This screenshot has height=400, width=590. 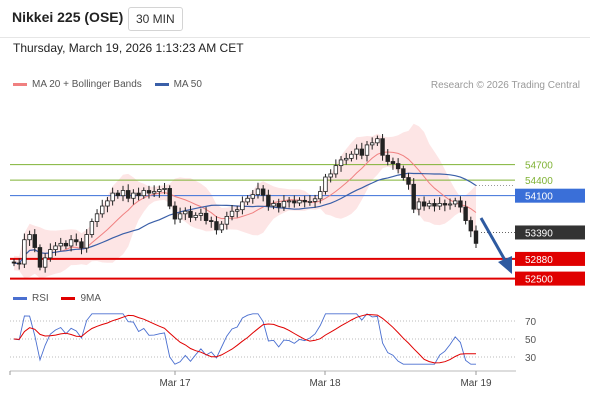 I want to click on forecast-arrow, so click(x=495, y=245).